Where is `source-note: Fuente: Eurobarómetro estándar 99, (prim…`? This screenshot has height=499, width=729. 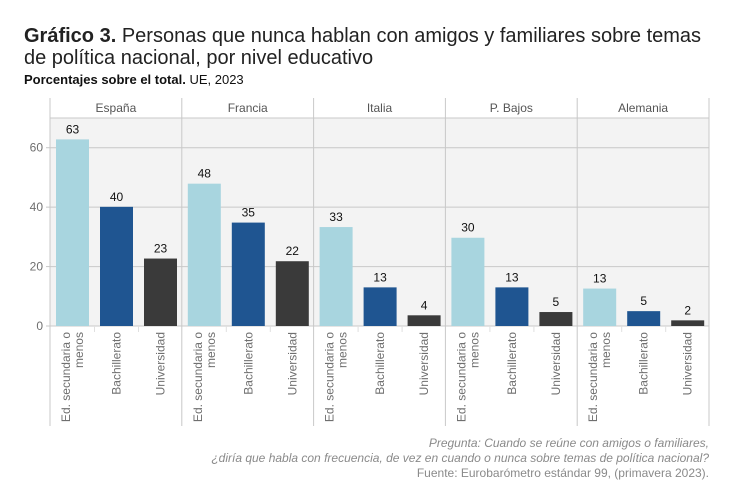
source-note: Fuente: Eurobarómetro estándar 99, (prim… is located at coordinates (562, 473).